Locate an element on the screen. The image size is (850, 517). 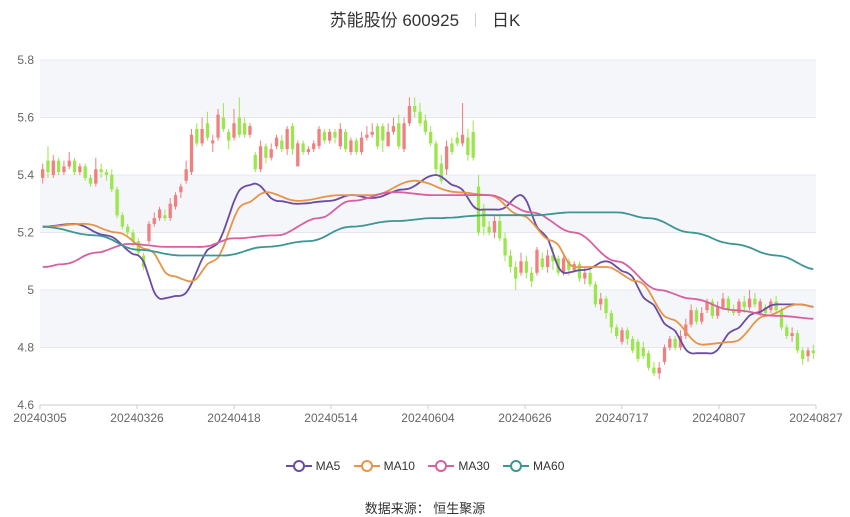
y-tick-label: 5.4 is located at coordinates (25, 175).